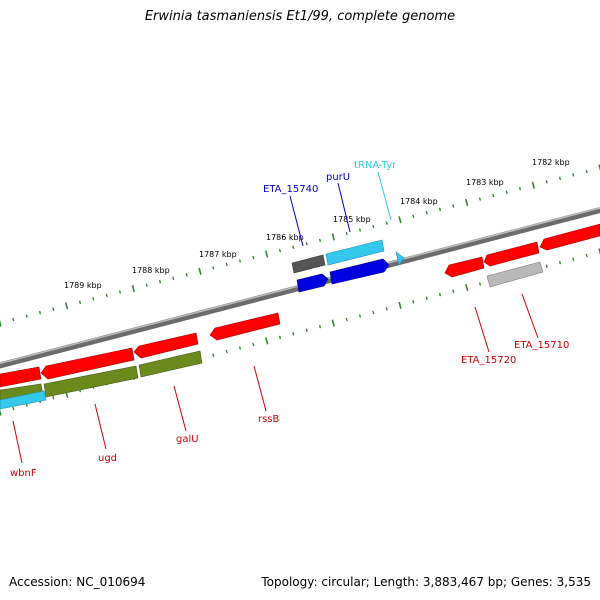  Describe the element at coordinates (338, 177) in the screenshot. I see `label-puru: purU` at that location.